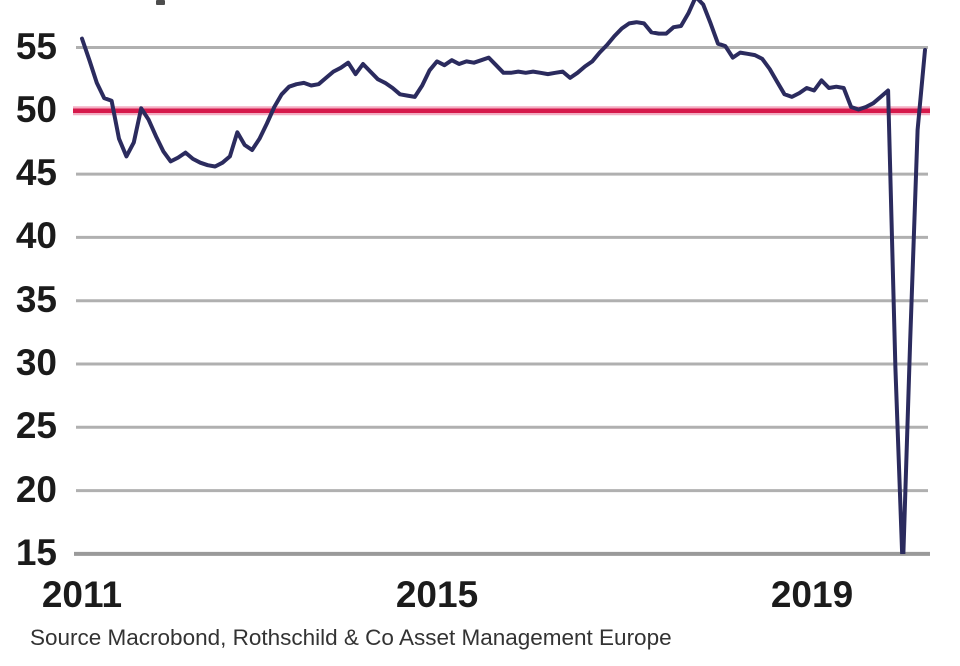 Image resolution: width=960 pixels, height=666 pixels. What do you see at coordinates (437, 594) in the screenshot?
I see `x-tick-label-2015: 2015` at bounding box center [437, 594].